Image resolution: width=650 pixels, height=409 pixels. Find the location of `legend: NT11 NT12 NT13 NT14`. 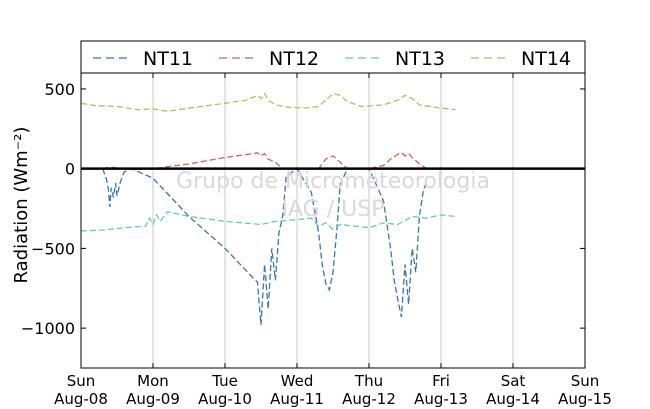

legend: NT11 NT12 NT13 NT14 is located at coordinates (333, 57).